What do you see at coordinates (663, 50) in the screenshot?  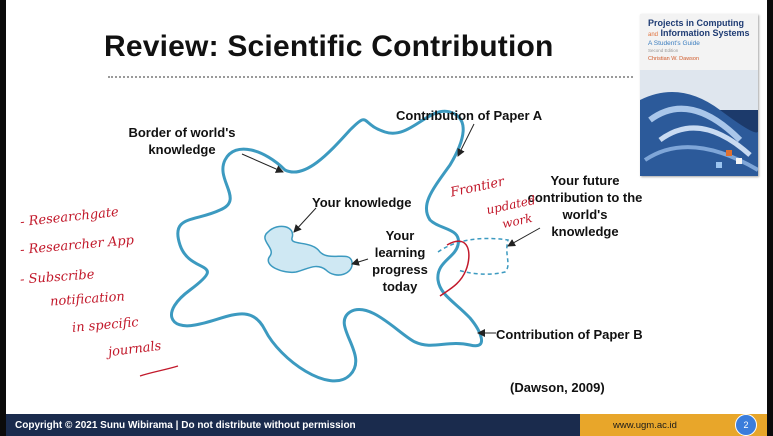 I see `book-edition: Second Edition` at bounding box center [663, 50].